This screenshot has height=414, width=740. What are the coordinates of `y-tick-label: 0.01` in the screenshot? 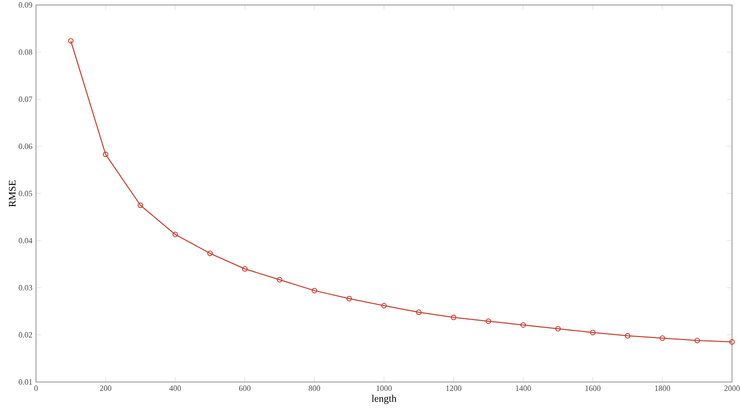 It's located at (25, 382).